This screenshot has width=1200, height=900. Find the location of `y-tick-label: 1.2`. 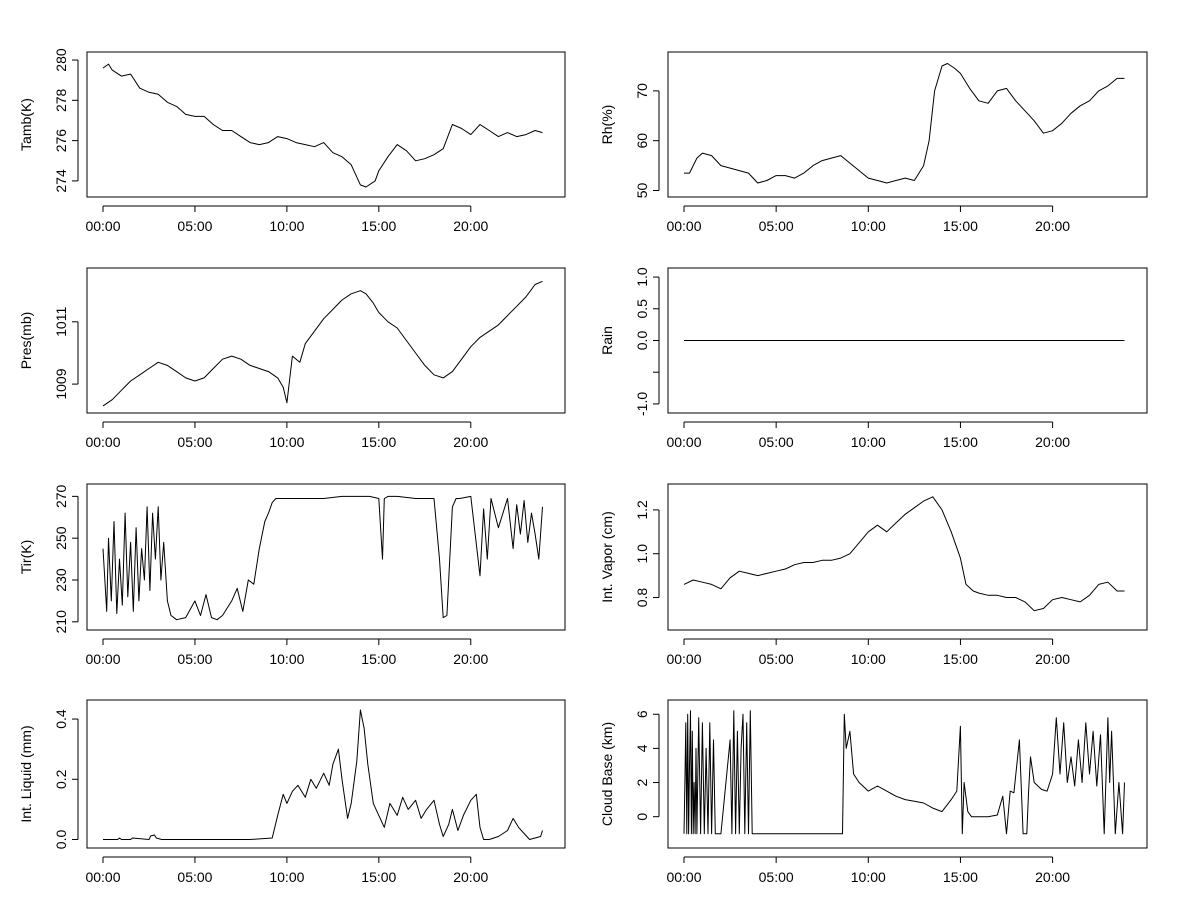

y-tick-label: 1.2 is located at coordinates (642, 510).